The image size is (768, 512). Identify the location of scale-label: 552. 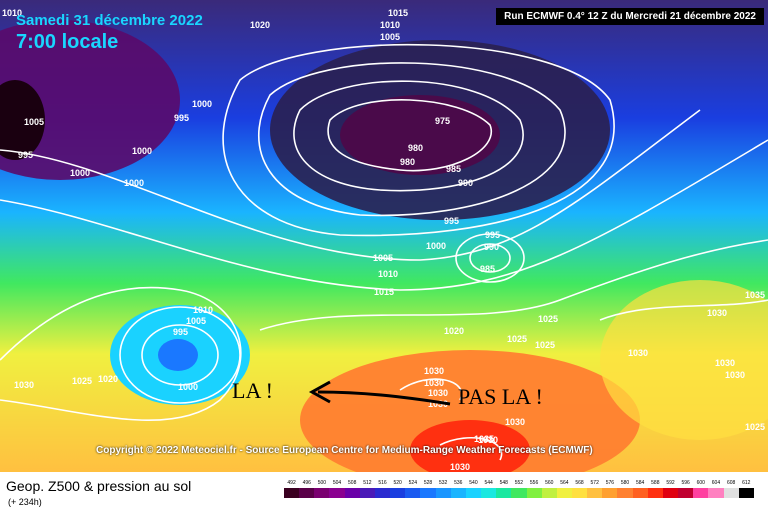
(519, 483).